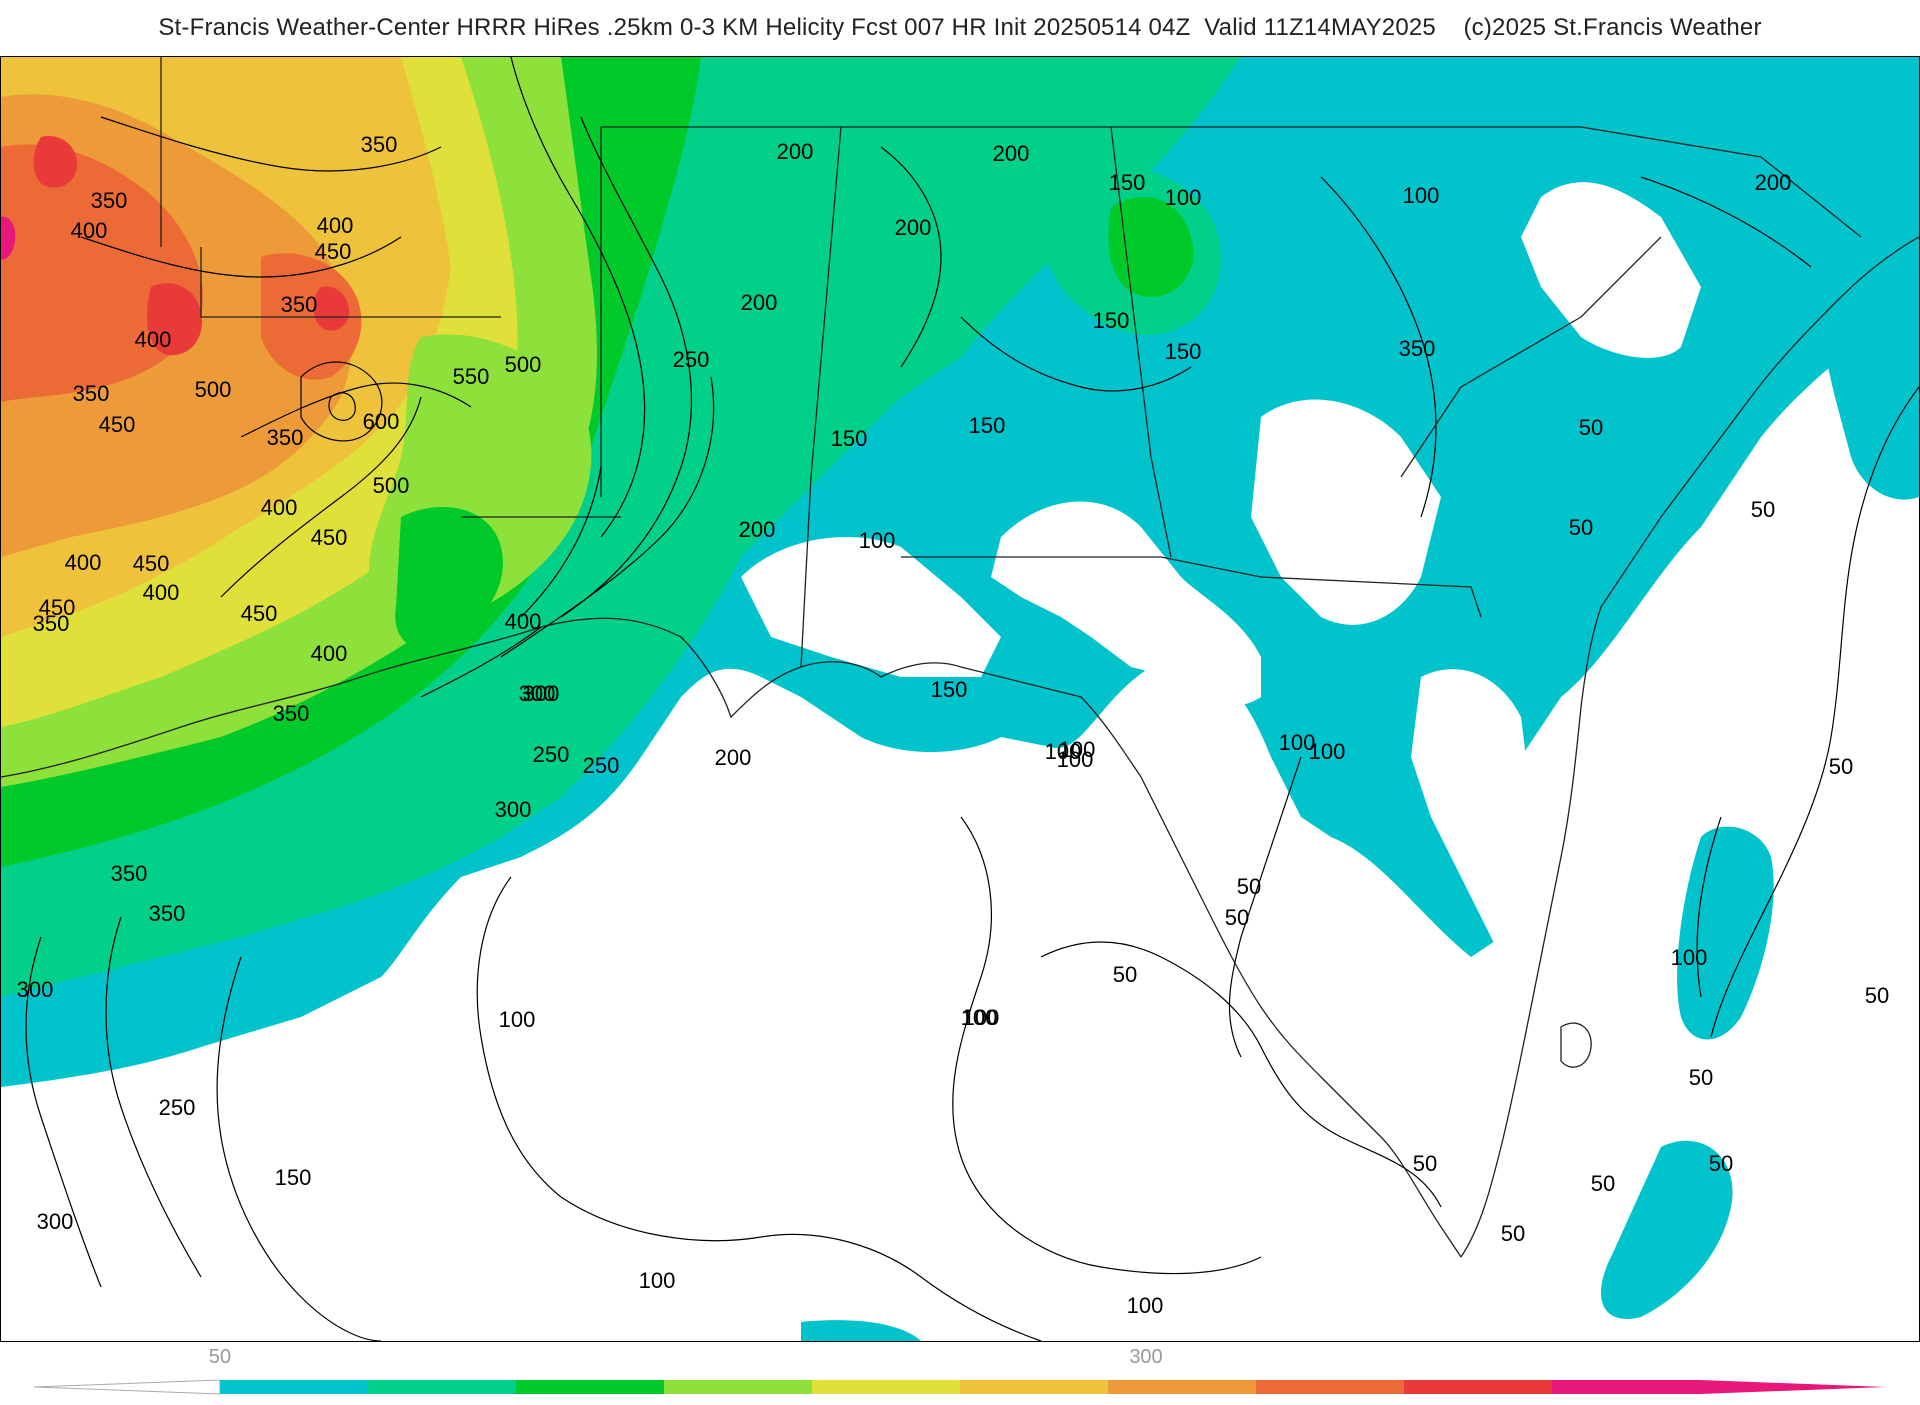 This screenshot has height=1405, width=1920. I want to click on colorbar-tick-300: 300, so click(1146, 1357).